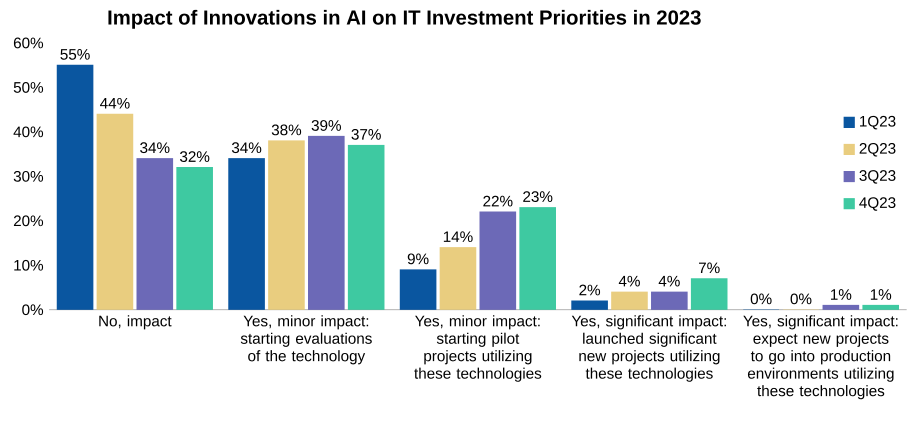  I want to click on data-label: 7%, so click(709, 268).